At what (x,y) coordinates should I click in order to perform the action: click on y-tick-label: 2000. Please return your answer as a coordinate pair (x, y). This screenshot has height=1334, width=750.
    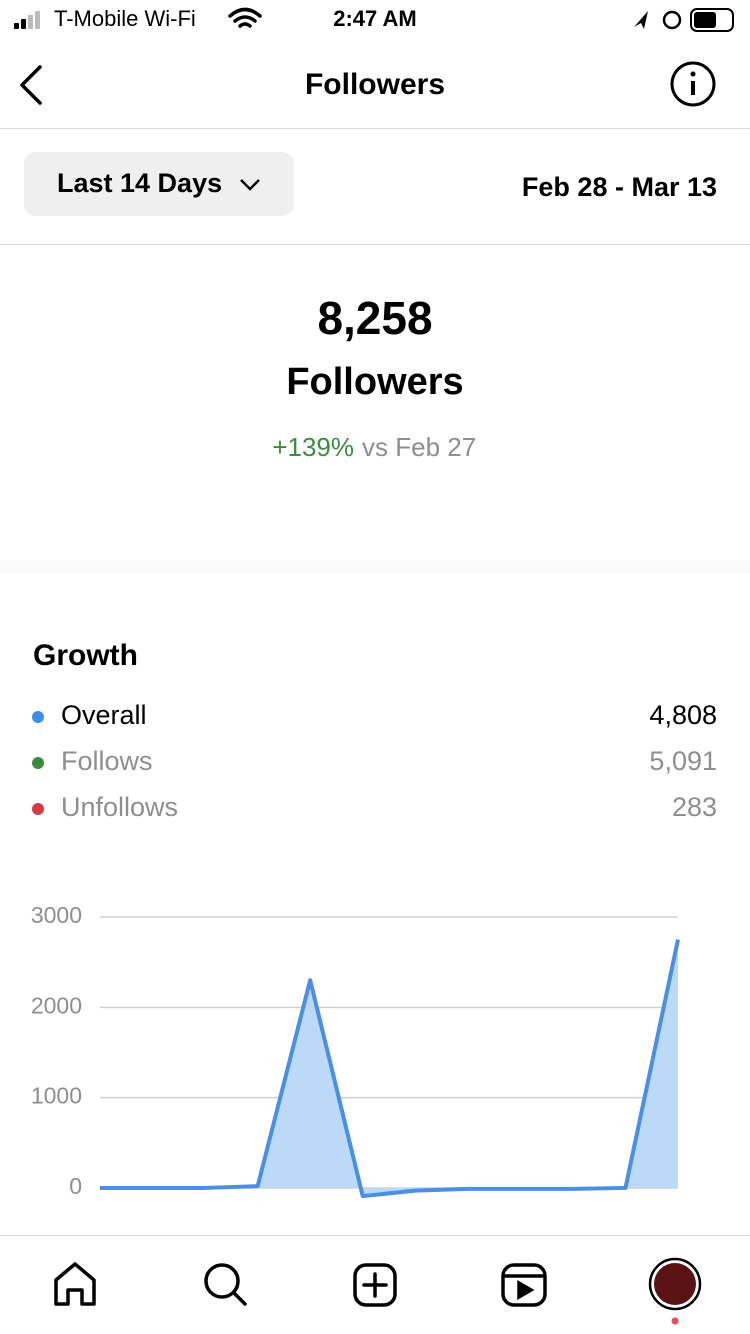
    Looking at the image, I should click on (56, 1005).